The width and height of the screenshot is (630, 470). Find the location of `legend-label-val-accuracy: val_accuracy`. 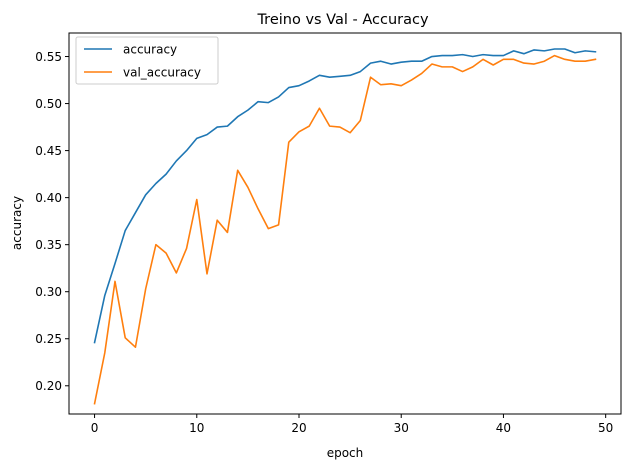

legend-label-val-accuracy: val_accuracy is located at coordinates (162, 73).